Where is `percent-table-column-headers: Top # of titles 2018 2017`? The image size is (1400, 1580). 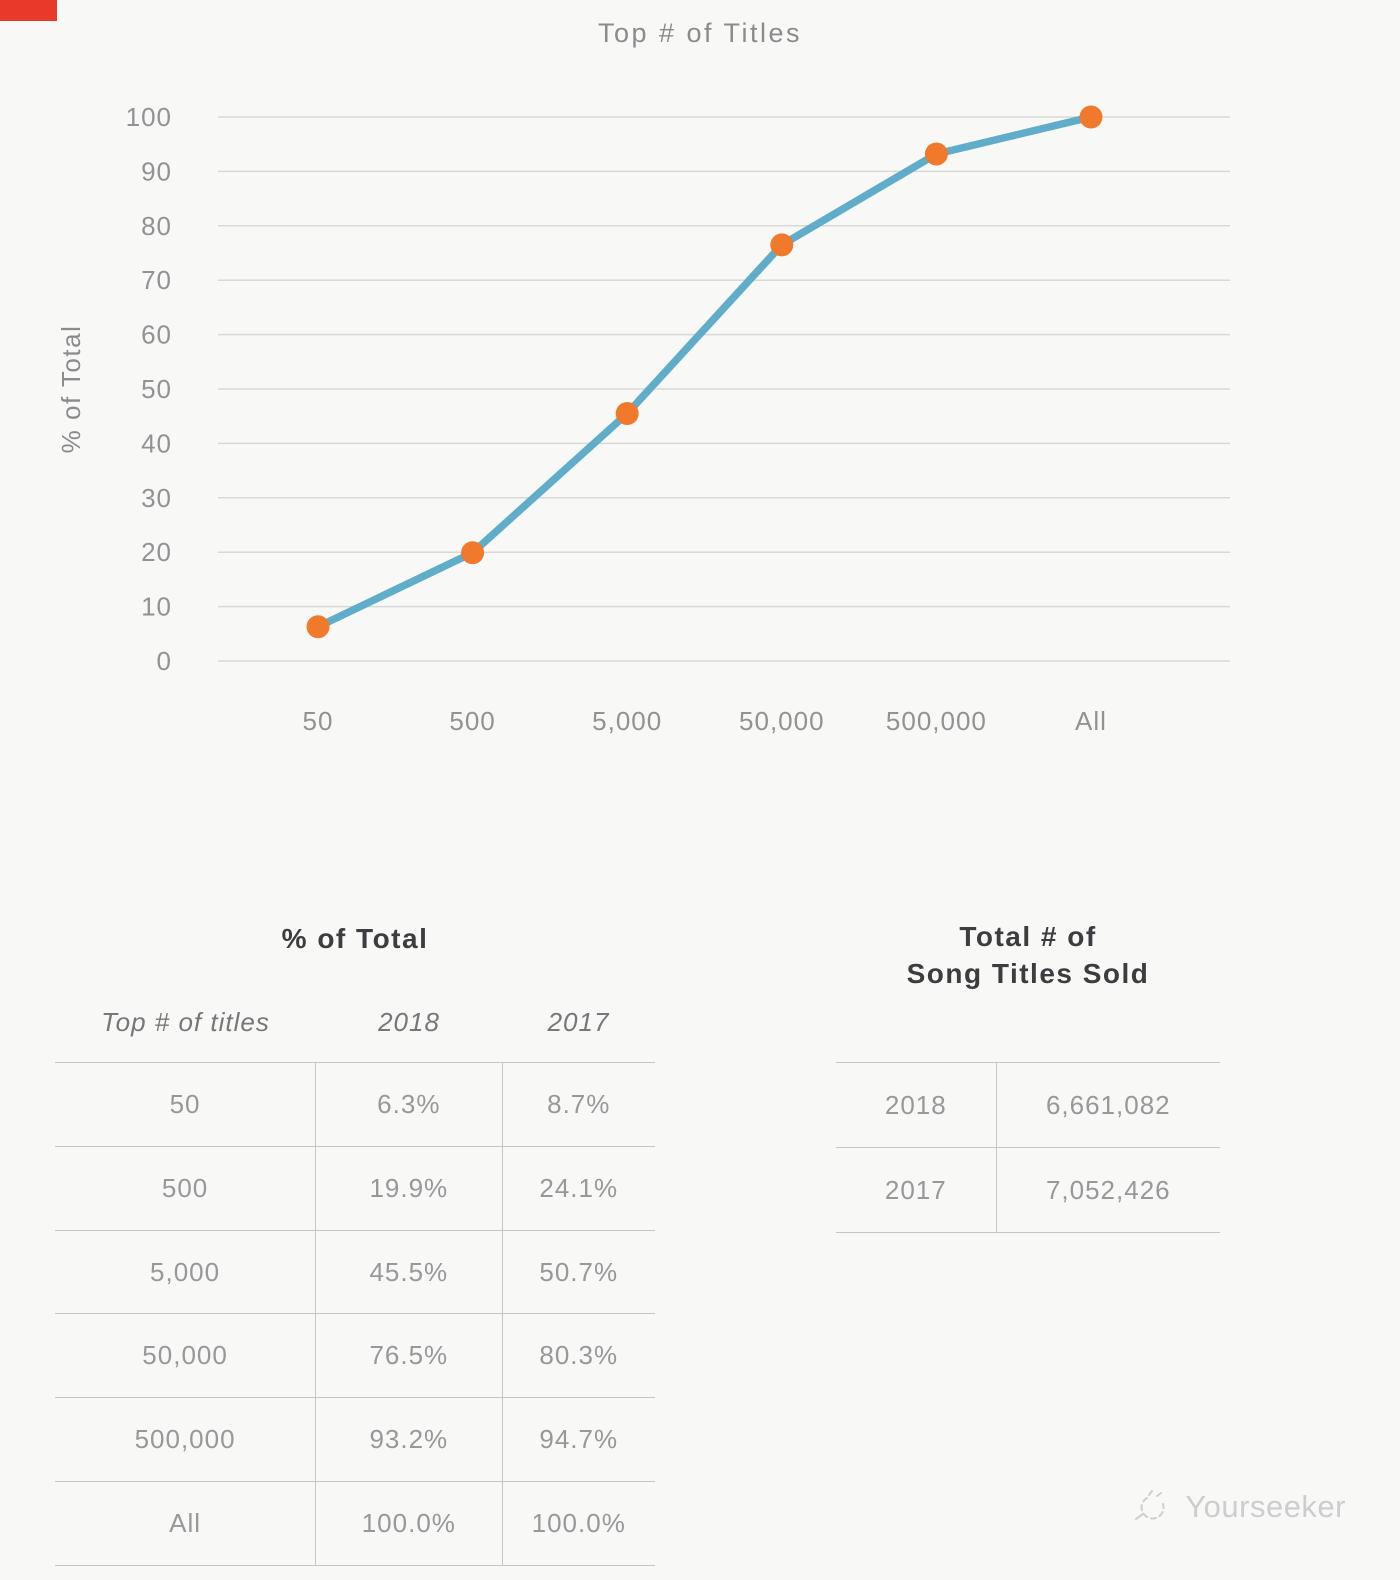
percent-table-column-headers: Top # of titles 2018 2017 is located at coordinates (355, 1022).